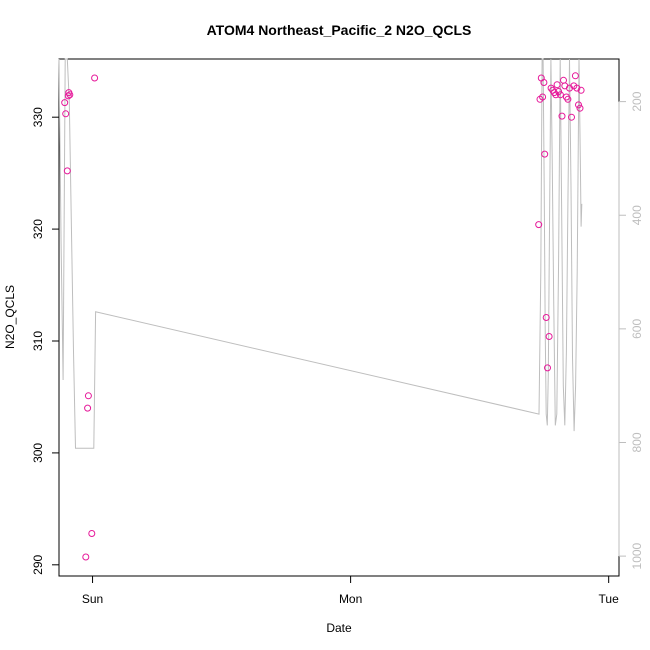  I want to click on y-axis-label: N2O_QCLS, so click(10, 317).